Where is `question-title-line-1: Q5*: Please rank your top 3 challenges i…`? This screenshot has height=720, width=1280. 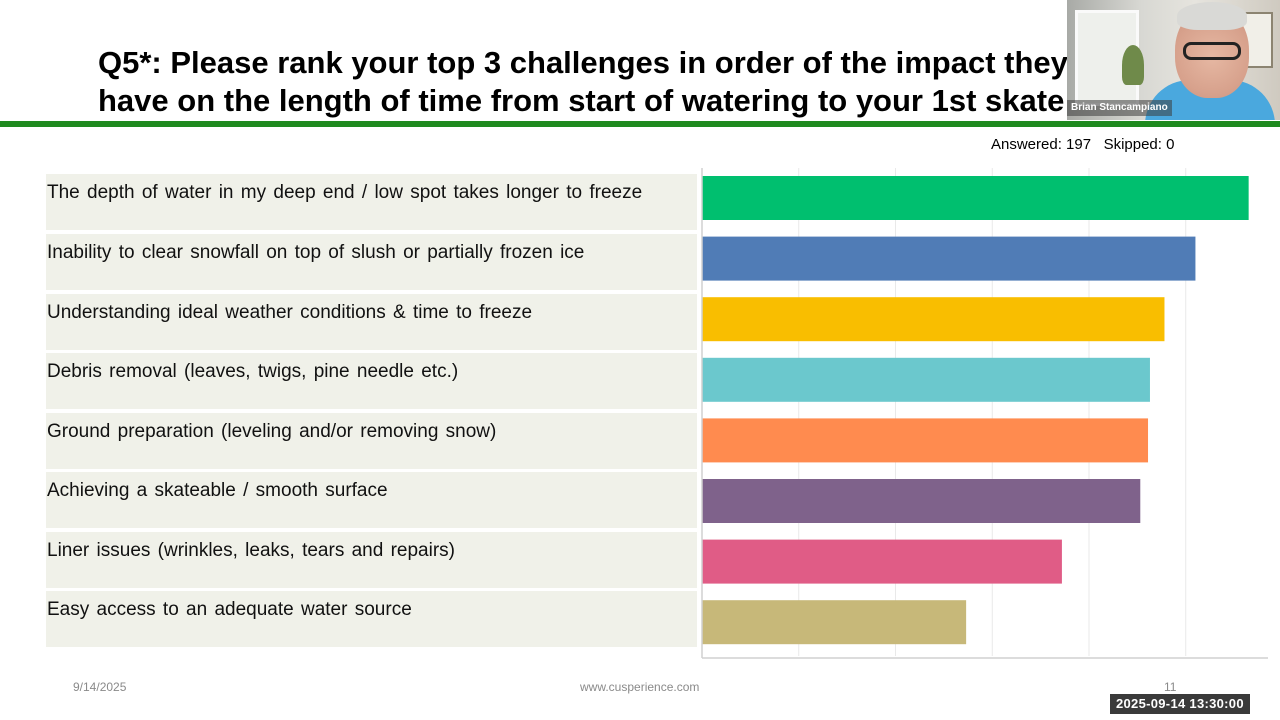
question-title-line-1: Q5*: Please rank your top 3 challenges i… is located at coordinates (583, 62).